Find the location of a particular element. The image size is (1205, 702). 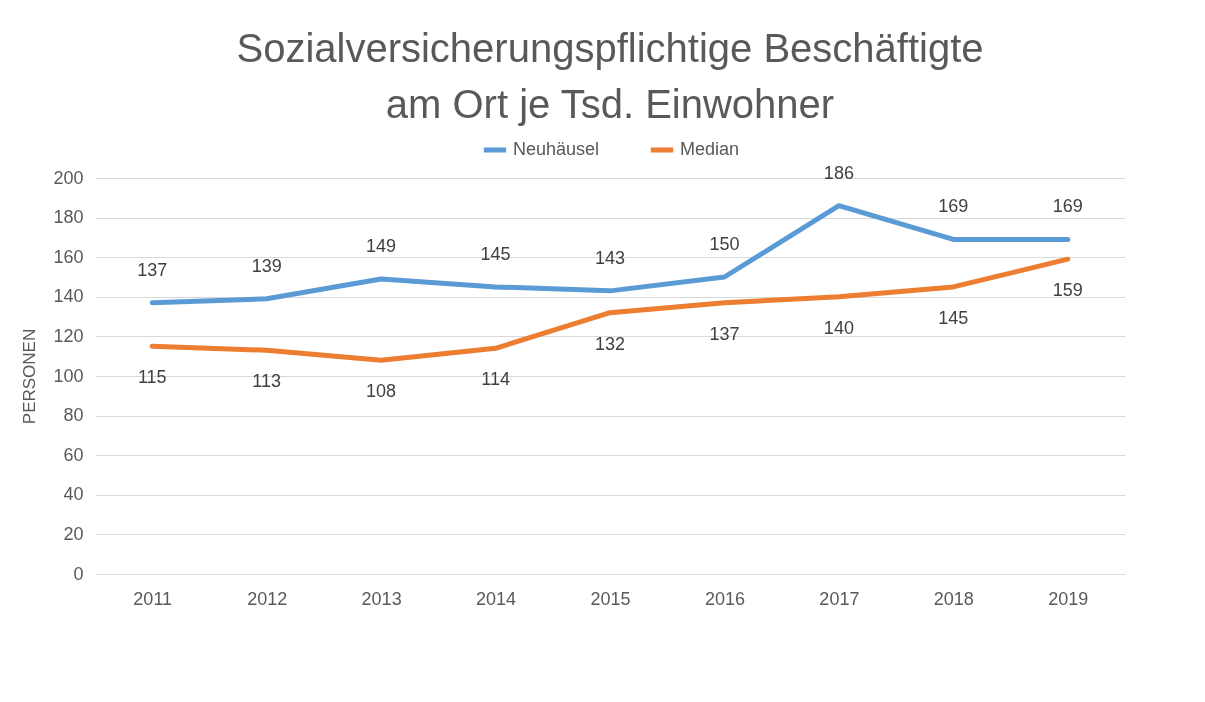

data-label: 150 is located at coordinates (724, 244).